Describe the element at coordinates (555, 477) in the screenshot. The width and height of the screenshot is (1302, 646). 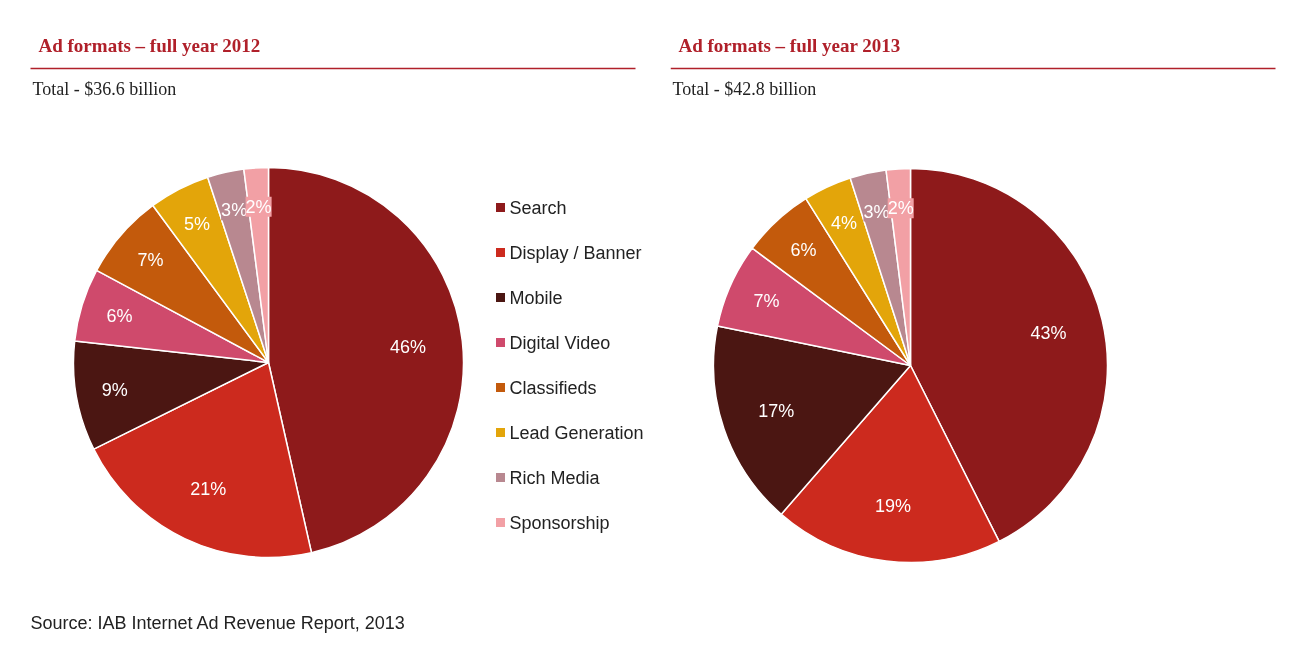
I see `legend-label: Rich Media` at that location.